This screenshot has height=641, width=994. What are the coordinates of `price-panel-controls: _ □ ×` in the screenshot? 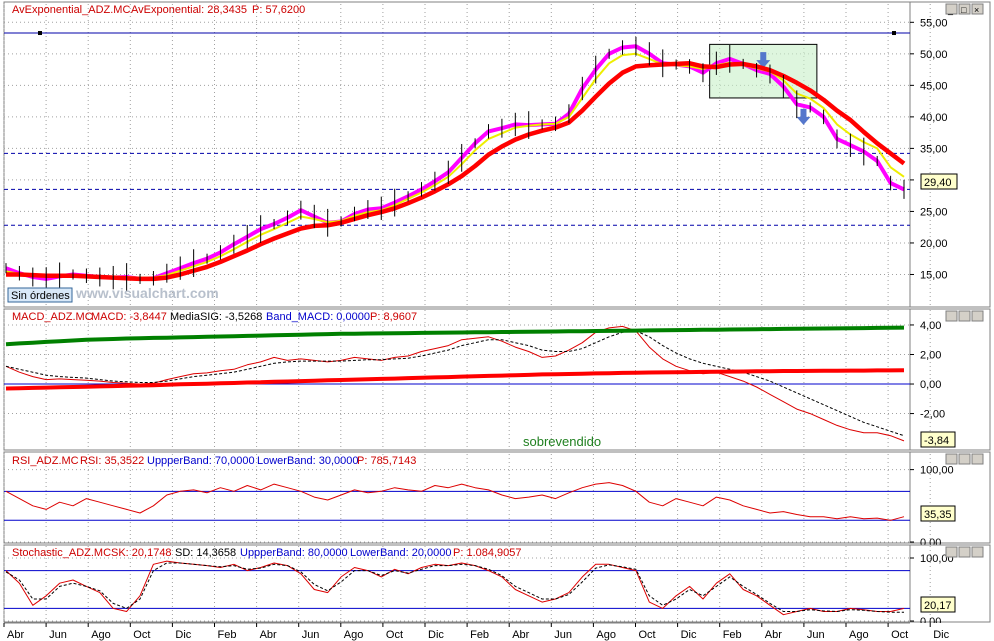 It's located at (964, 9).